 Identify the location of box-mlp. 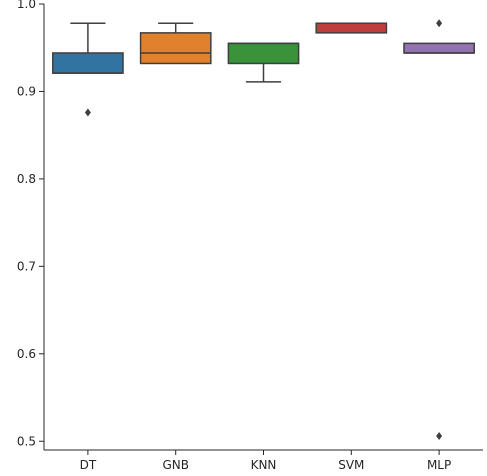
(439, 230).